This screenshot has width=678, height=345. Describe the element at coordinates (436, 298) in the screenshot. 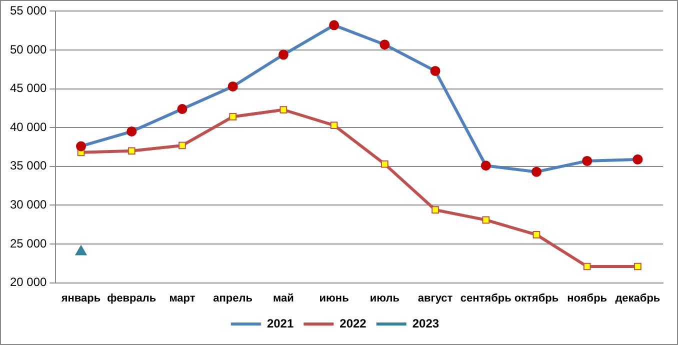

I see `x-tick-label: август` at that location.